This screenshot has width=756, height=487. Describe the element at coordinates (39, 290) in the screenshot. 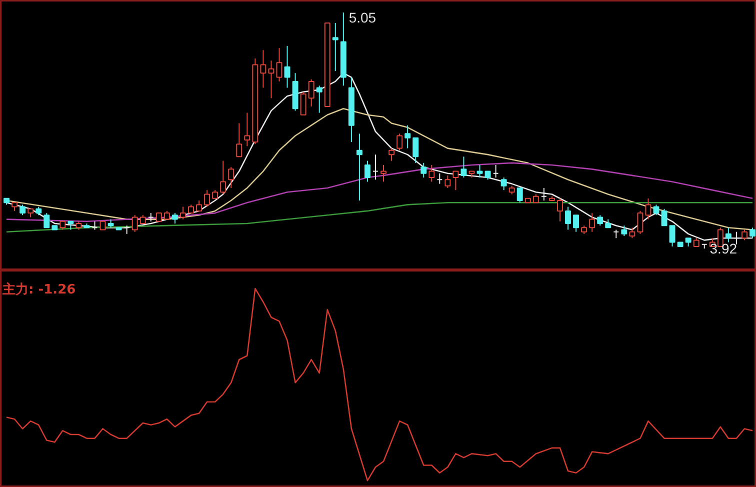

I see `chart-title: 主力: -1.26` at that location.